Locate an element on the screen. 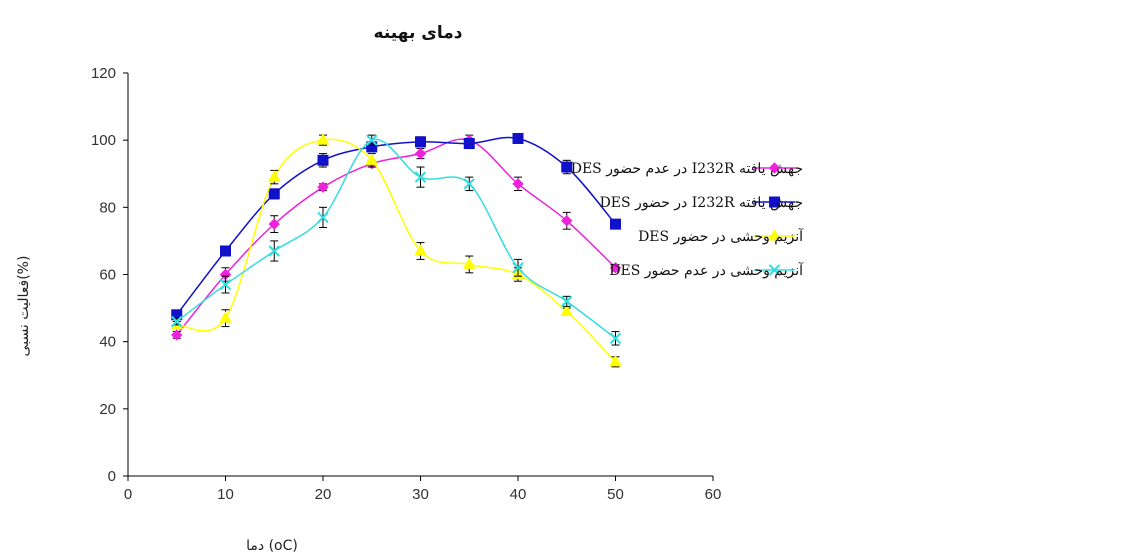  x-tick-label: 30 is located at coordinates (420, 494).